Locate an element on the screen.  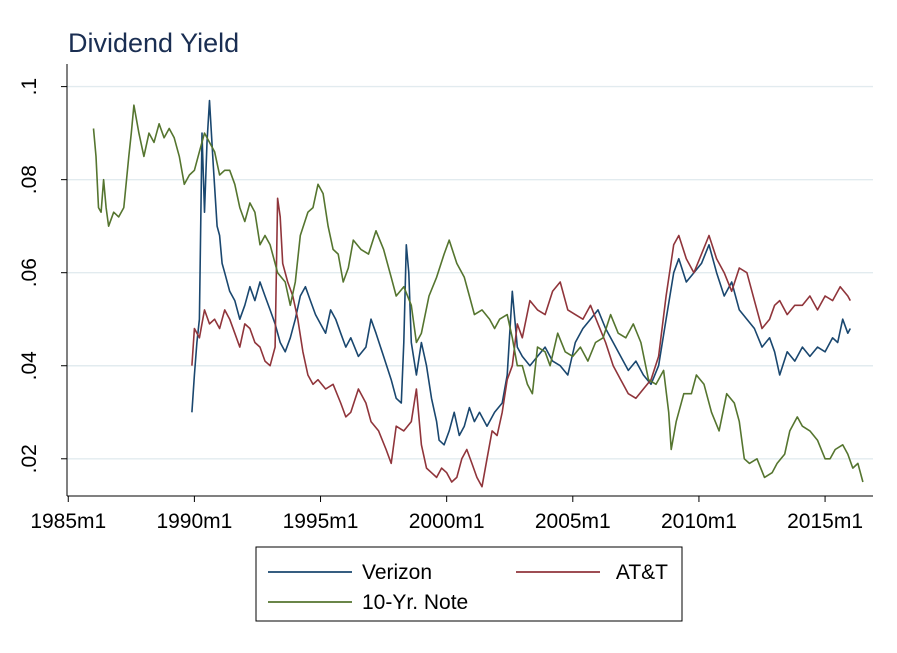
legend: Verizon AT&T 10-Yr. Note is located at coordinates (469, 584).